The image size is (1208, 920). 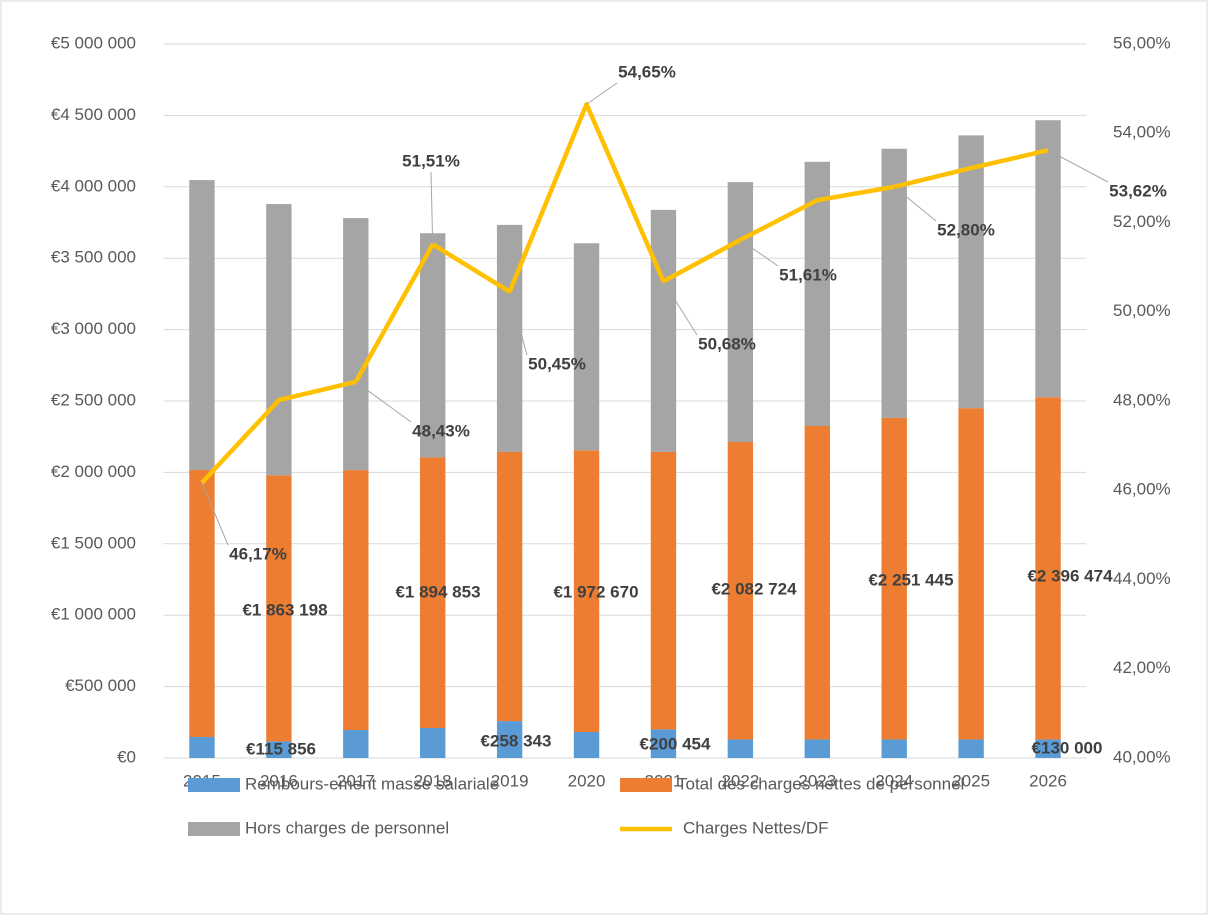 I want to click on x-tick-label: 2019, so click(x=510, y=780).